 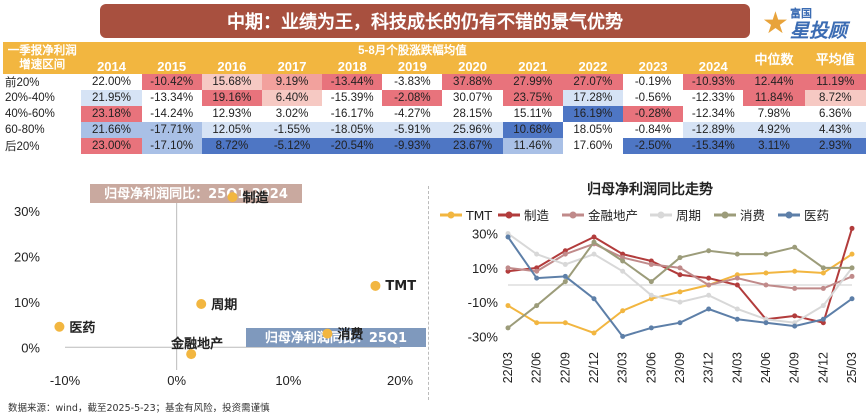 What do you see at coordinates (412, 98) in the screenshot?
I see `table-cell: -2.08%` at bounding box center [412, 98].